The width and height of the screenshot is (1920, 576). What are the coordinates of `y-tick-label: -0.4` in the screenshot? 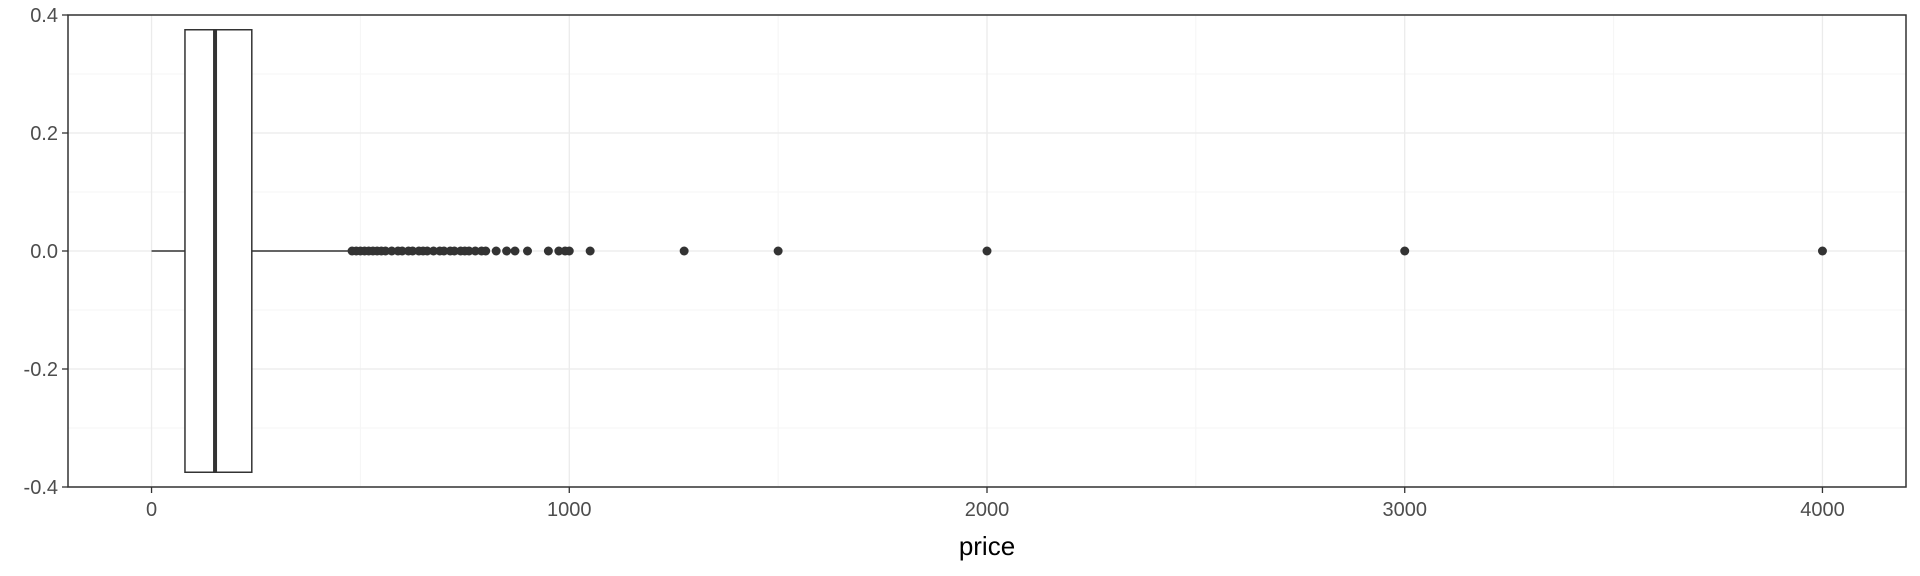 It's located at (41, 488).